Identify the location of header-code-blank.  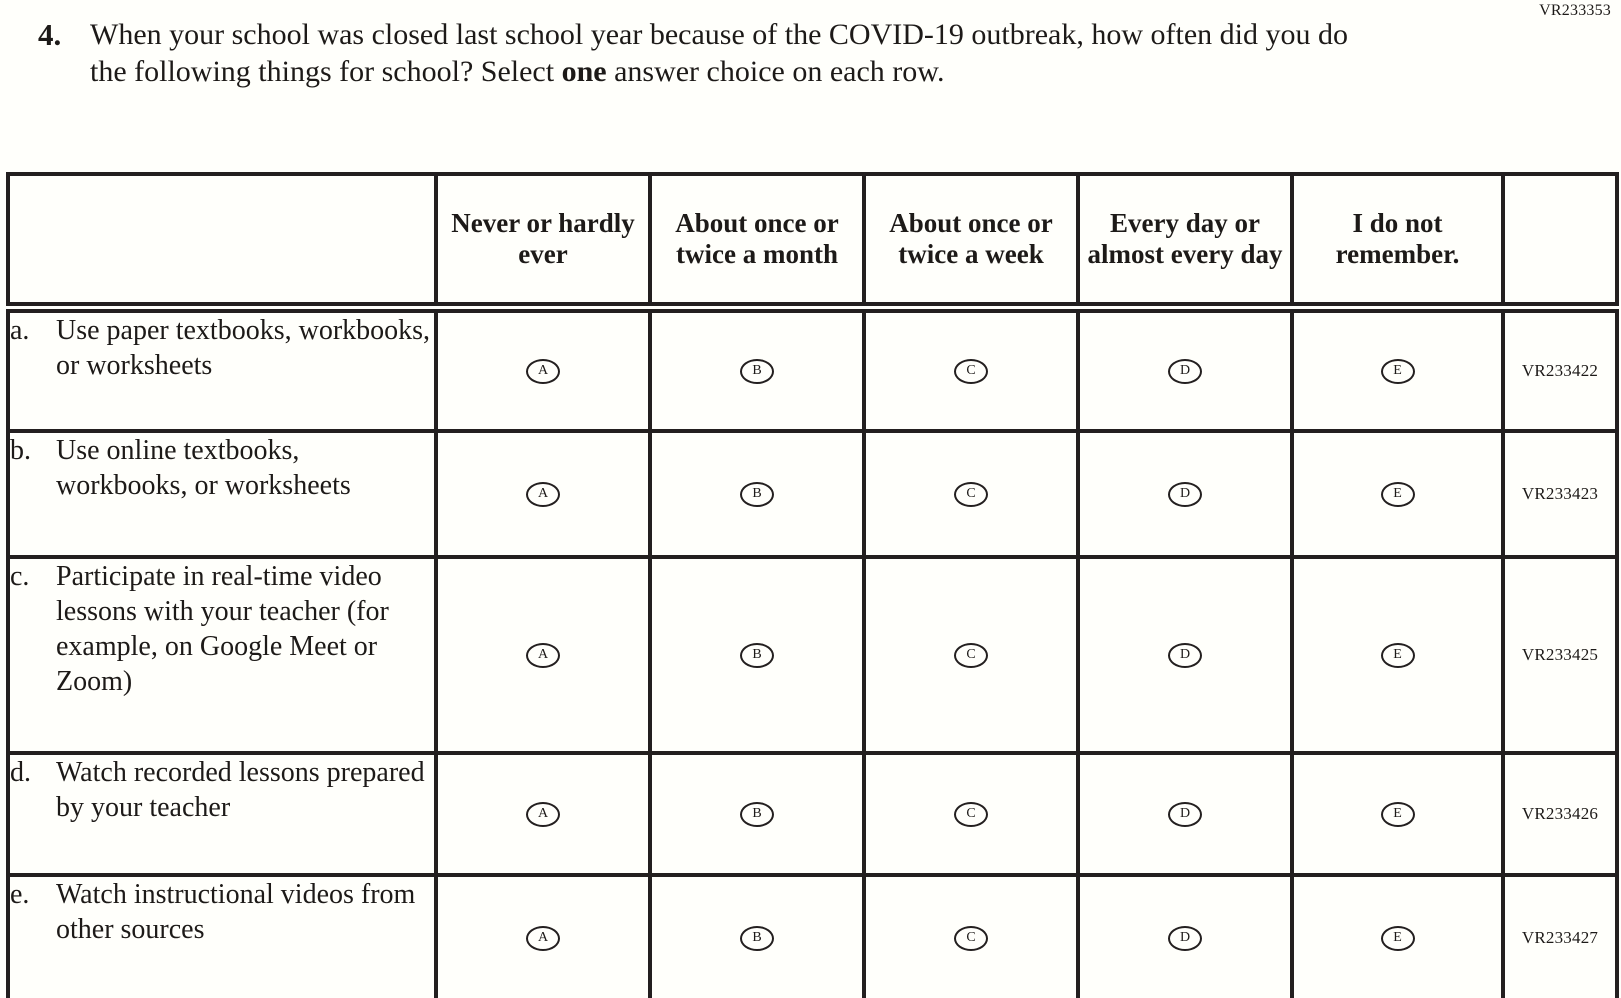
(1560, 242).